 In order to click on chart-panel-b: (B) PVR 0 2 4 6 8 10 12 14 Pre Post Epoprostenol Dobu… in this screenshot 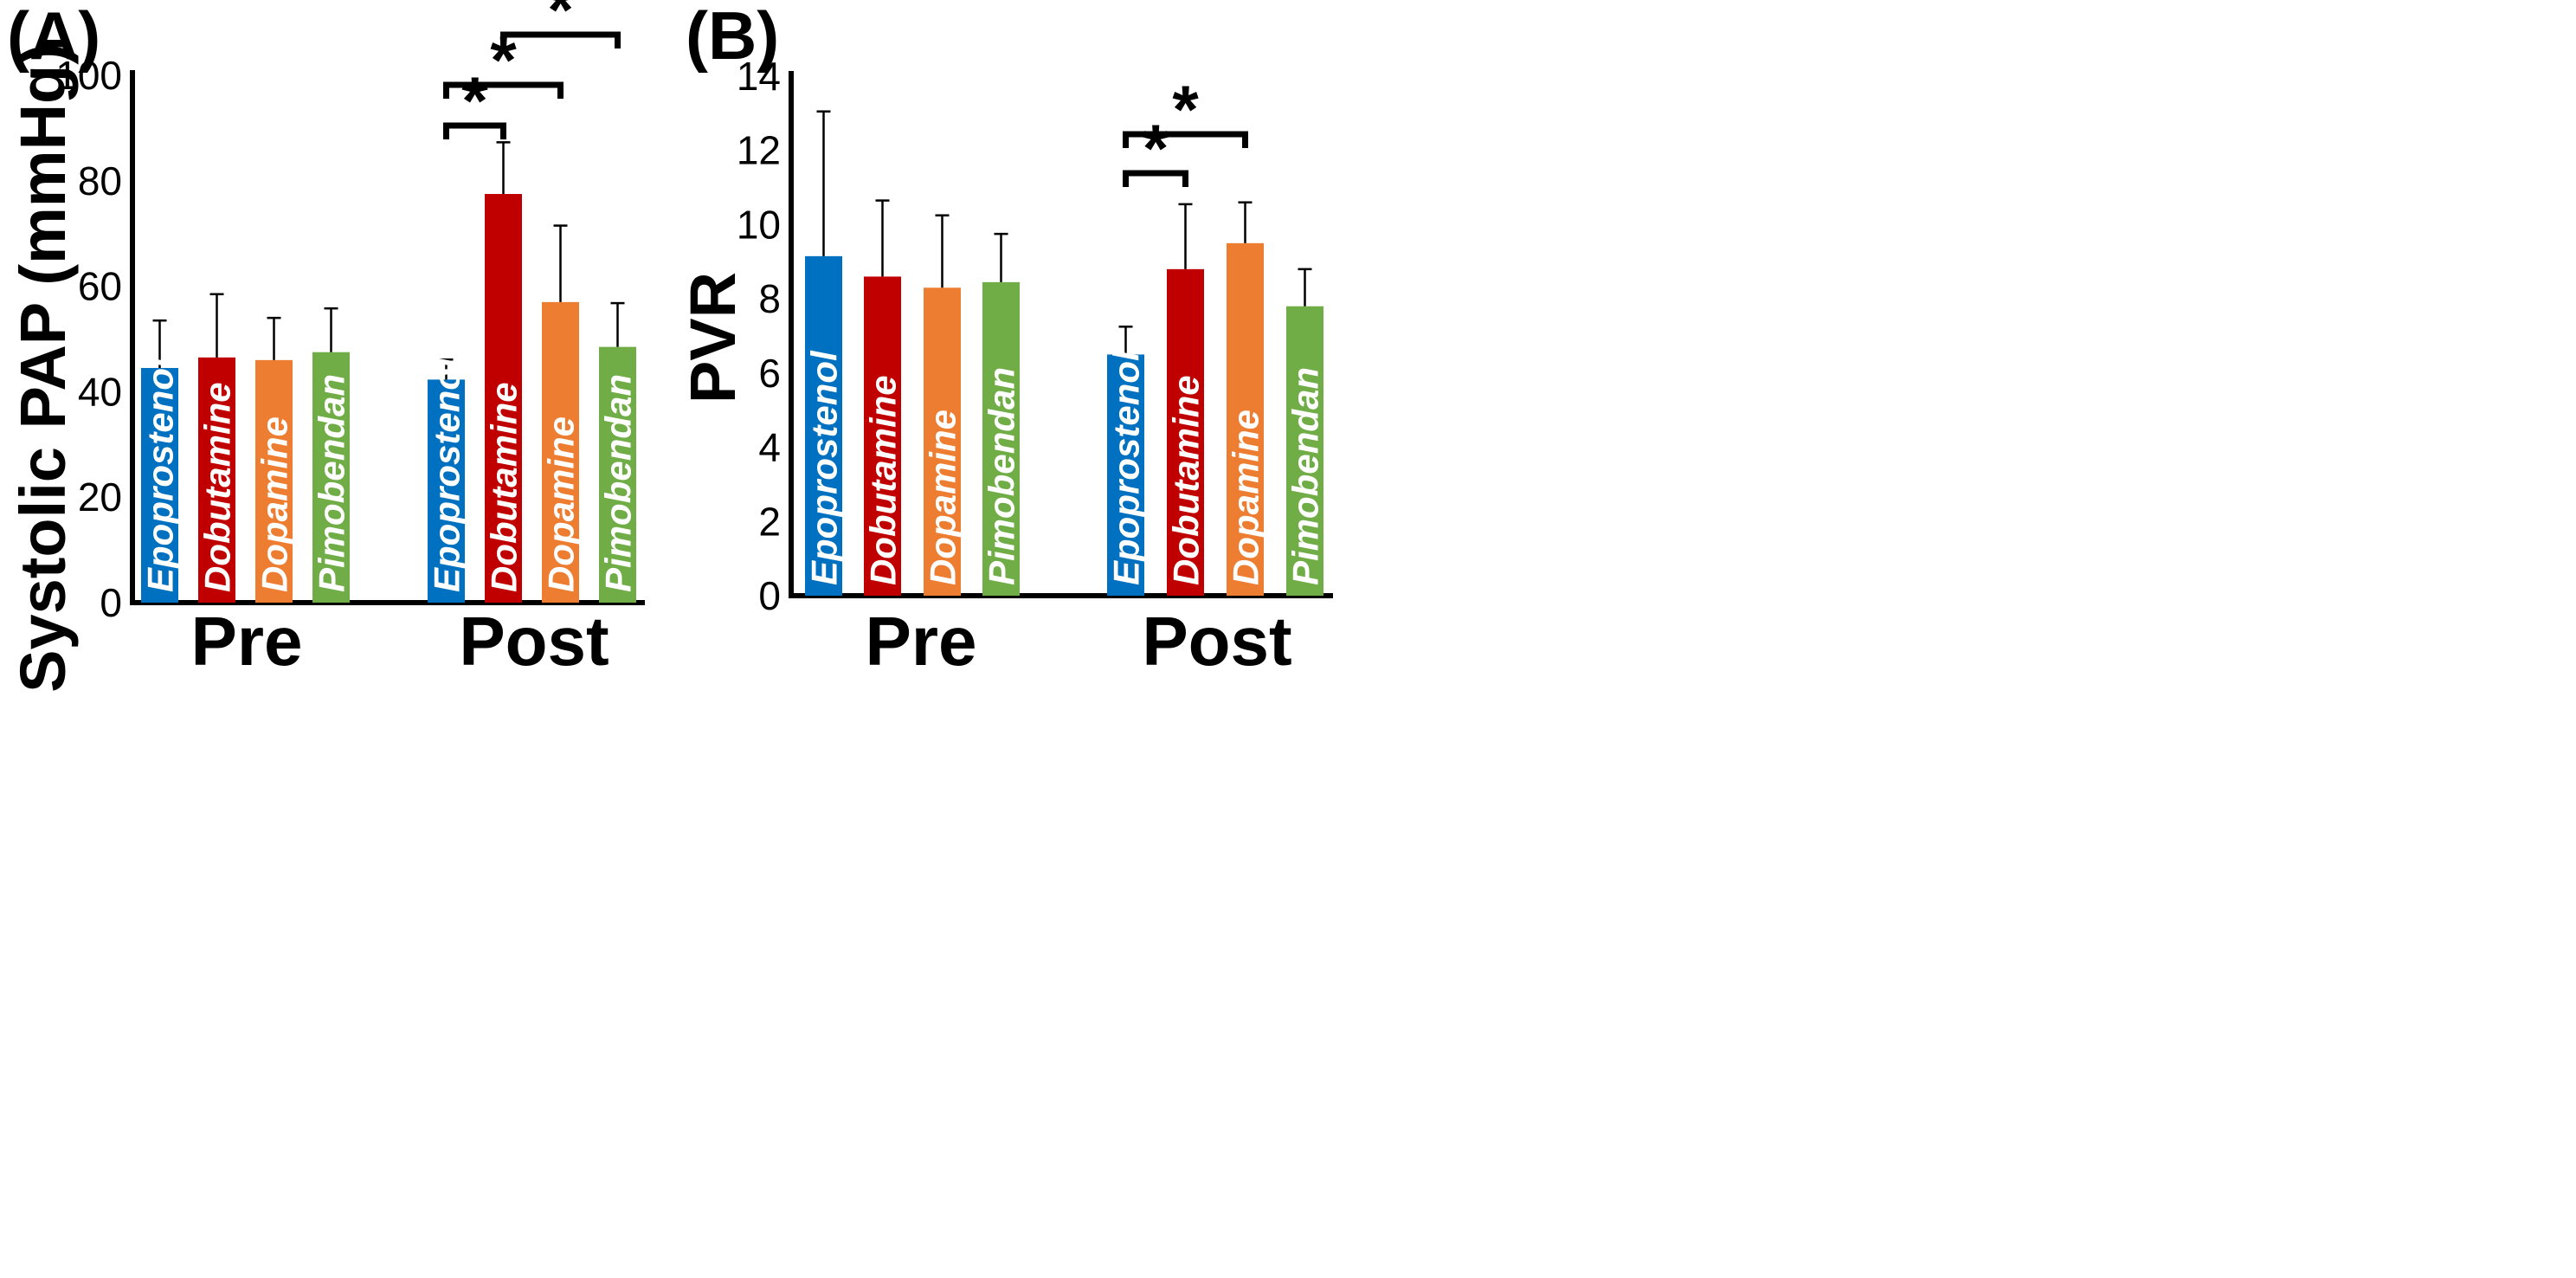, I will do `click(1005, 340)`.